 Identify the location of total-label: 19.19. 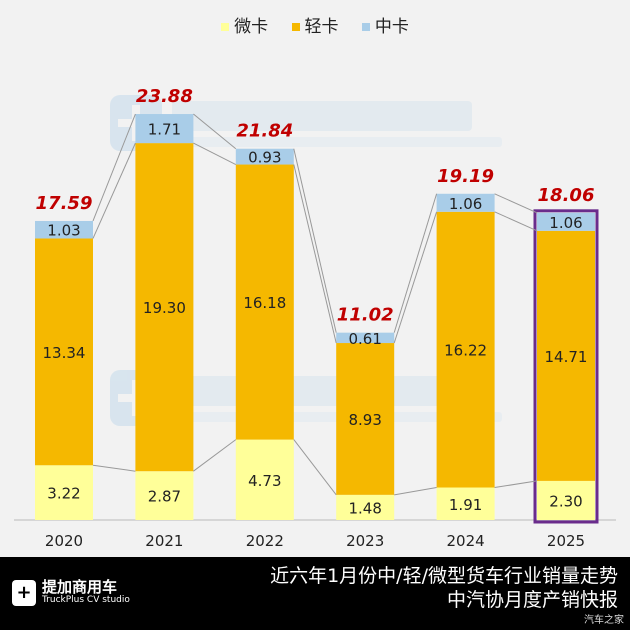
(465, 176).